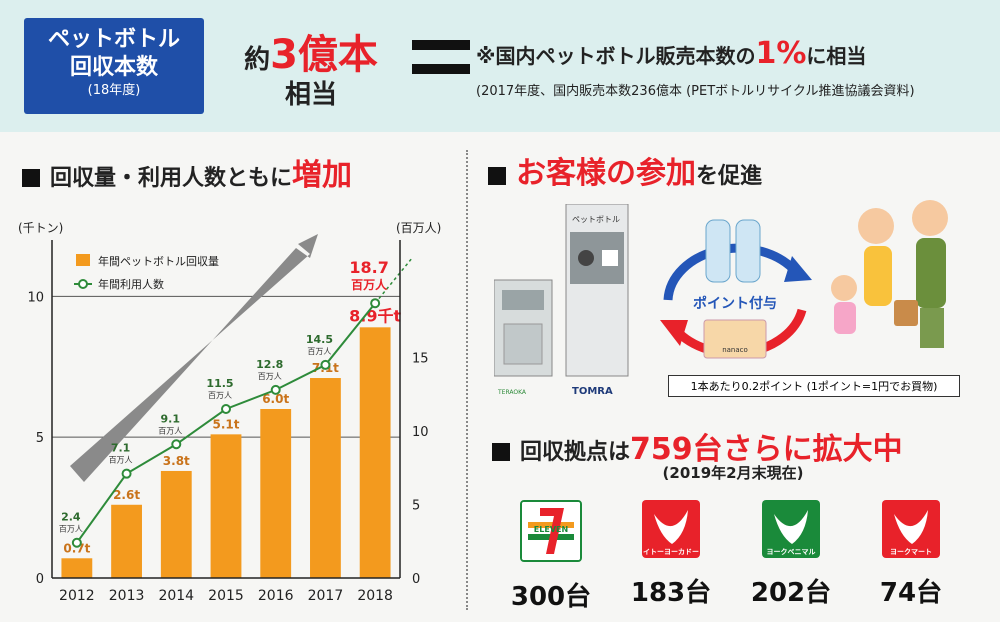 The height and width of the screenshot is (622, 1000). I want to click on nanaco-card, so click(735, 339).